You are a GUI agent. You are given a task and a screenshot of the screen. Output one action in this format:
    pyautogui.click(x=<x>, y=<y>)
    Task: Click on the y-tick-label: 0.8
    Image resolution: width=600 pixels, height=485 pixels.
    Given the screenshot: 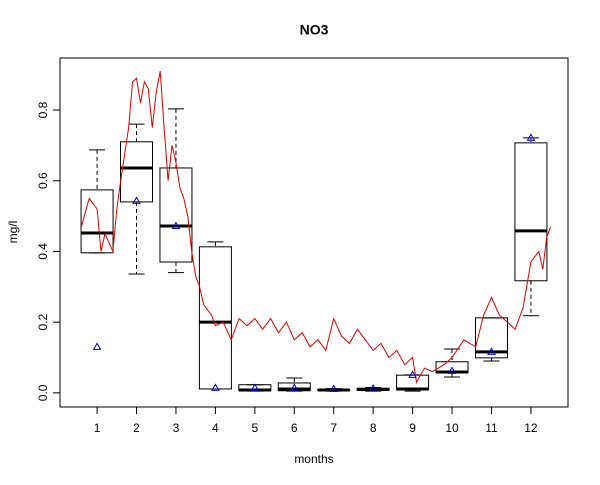 What is the action you would take?
    pyautogui.click(x=43, y=109)
    